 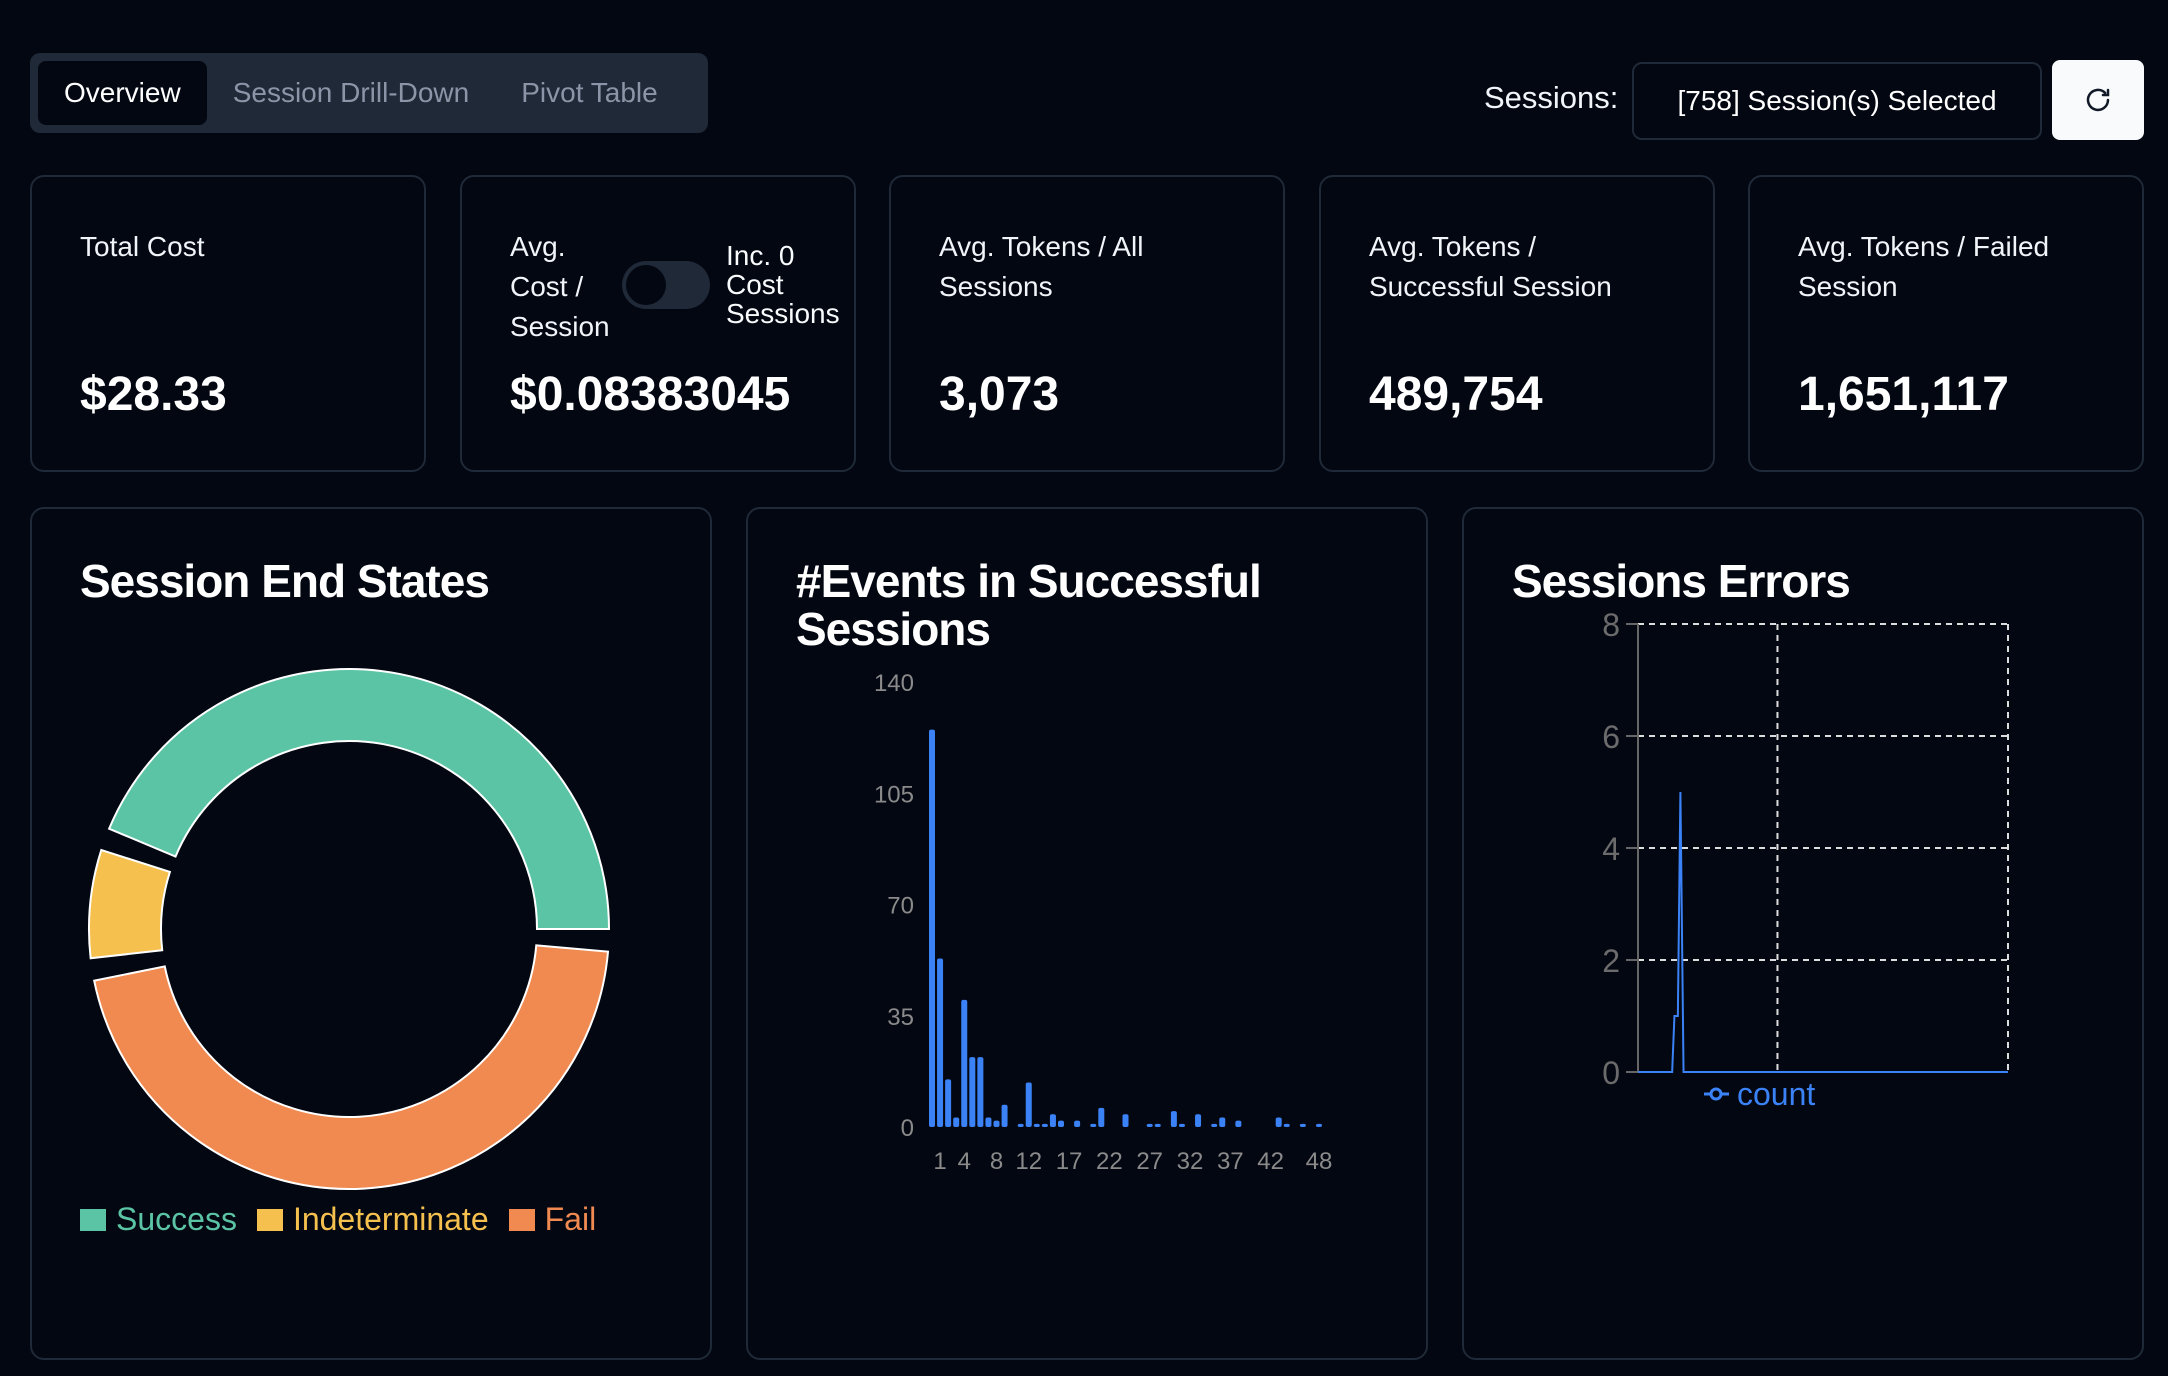 I want to click on kpi-value: 489,754, so click(x=1456, y=394).